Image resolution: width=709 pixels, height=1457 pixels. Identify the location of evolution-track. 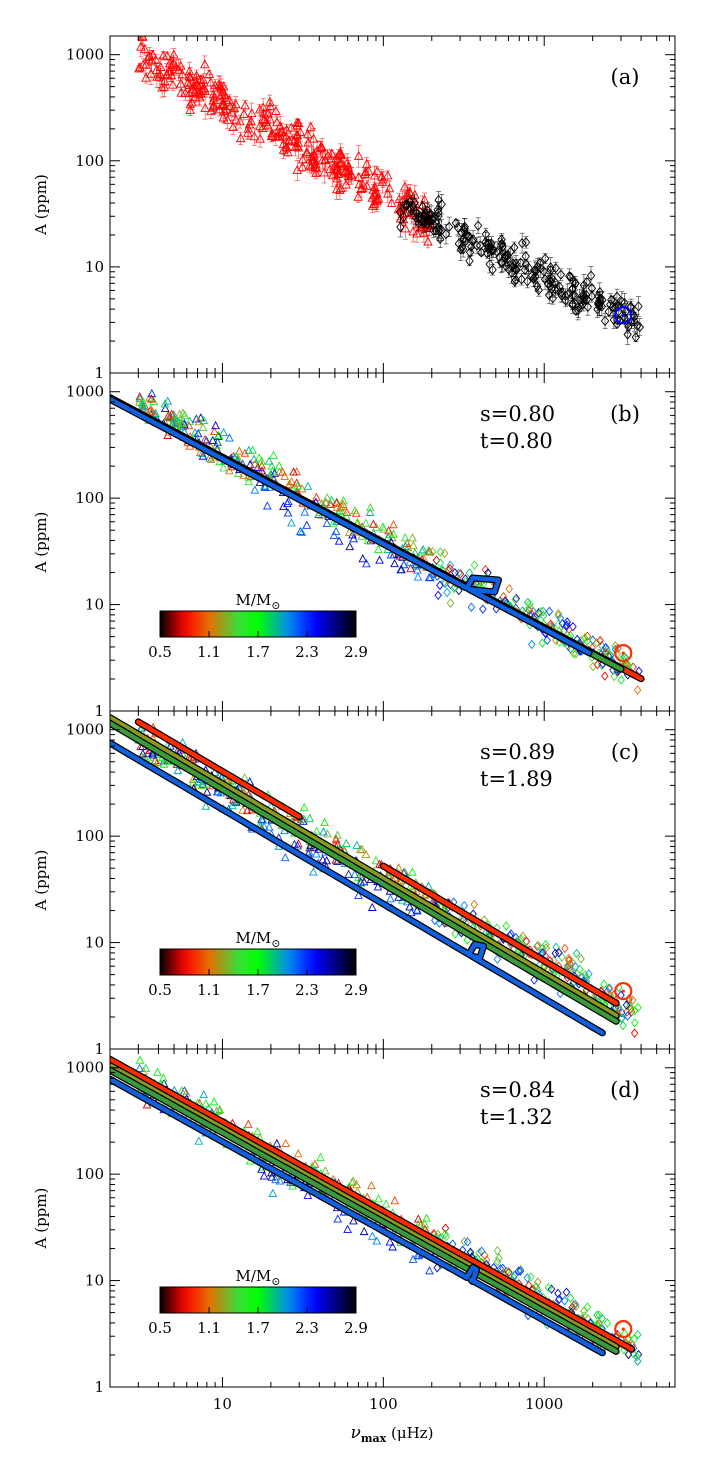
(372, 1204).